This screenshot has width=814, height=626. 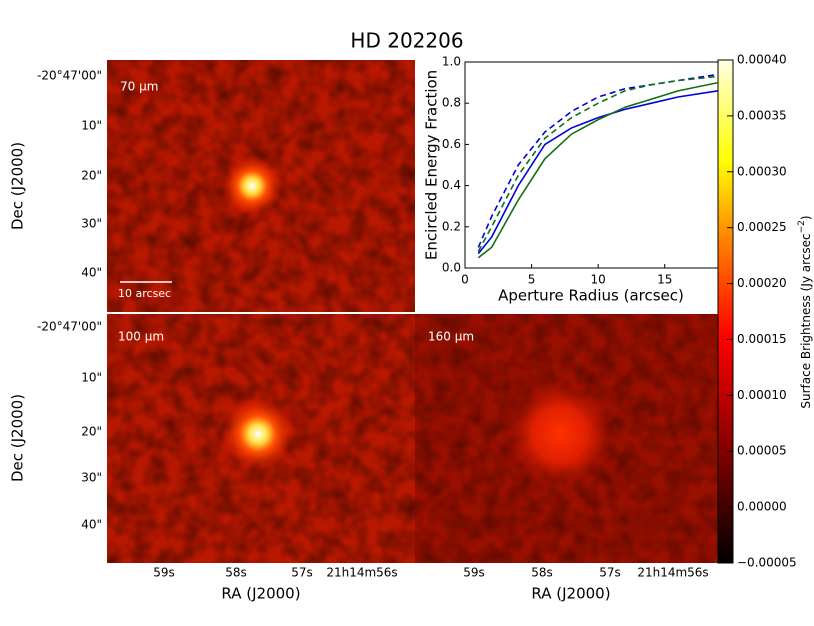 What do you see at coordinates (664, 280) in the screenshot?
I see `x-tick-label: 15` at bounding box center [664, 280].